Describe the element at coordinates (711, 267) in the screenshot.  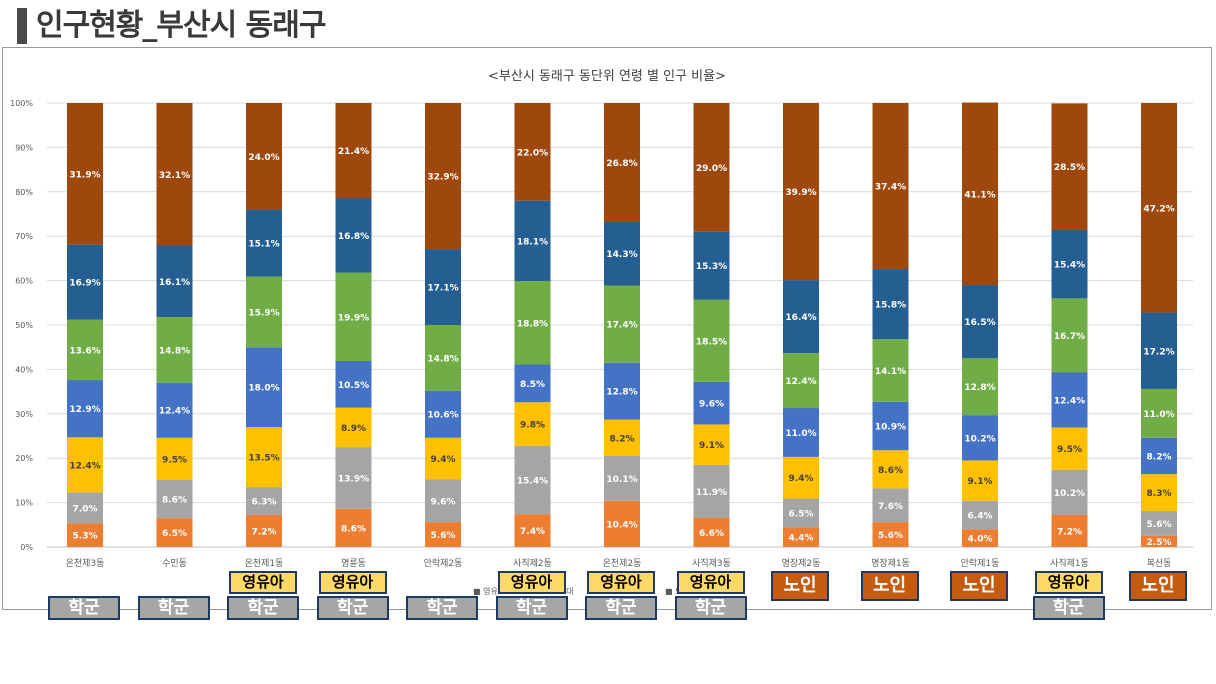
I see `data-label: 15.3%` at that location.